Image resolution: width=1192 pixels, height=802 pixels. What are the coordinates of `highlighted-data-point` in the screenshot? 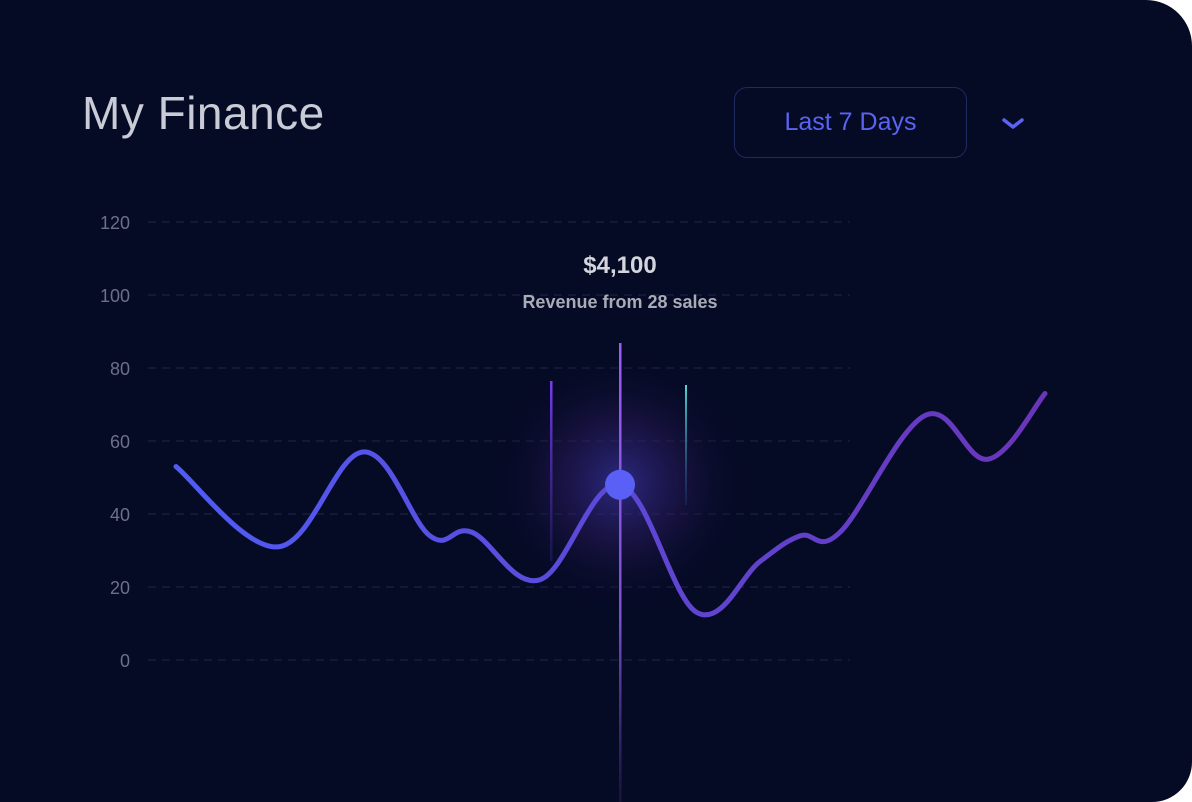 It's located at (620, 484).